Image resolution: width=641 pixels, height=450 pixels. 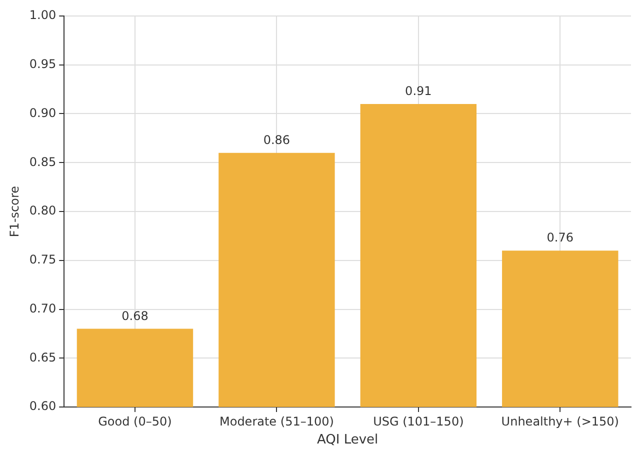 I want to click on data-label: 0.76, so click(x=560, y=237).